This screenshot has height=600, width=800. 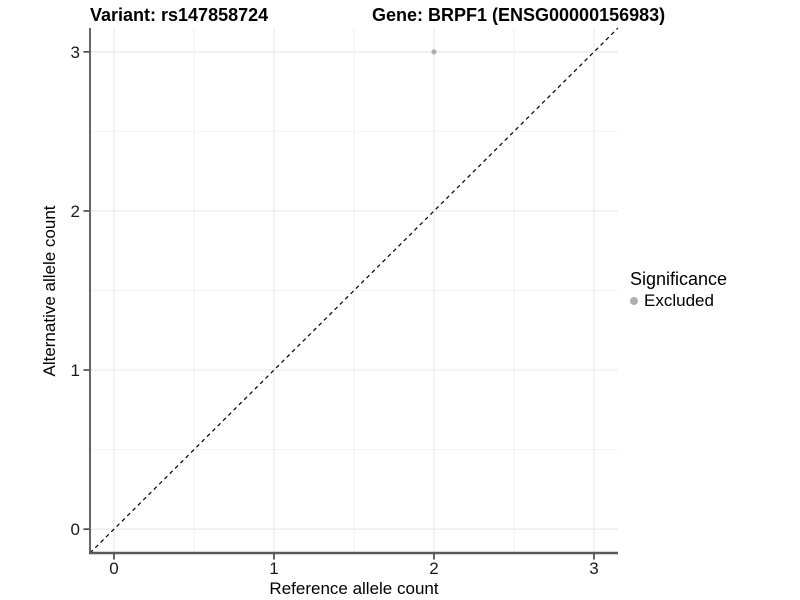 What do you see at coordinates (593, 568) in the screenshot?
I see `x-tick-label: 3` at bounding box center [593, 568].